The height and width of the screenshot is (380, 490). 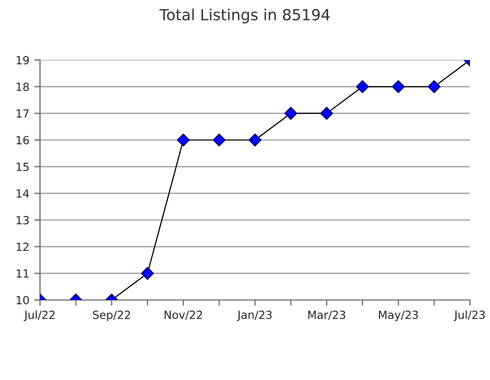 What do you see at coordinates (22, 87) in the screenshot?
I see `y-tick-label: 18` at bounding box center [22, 87].